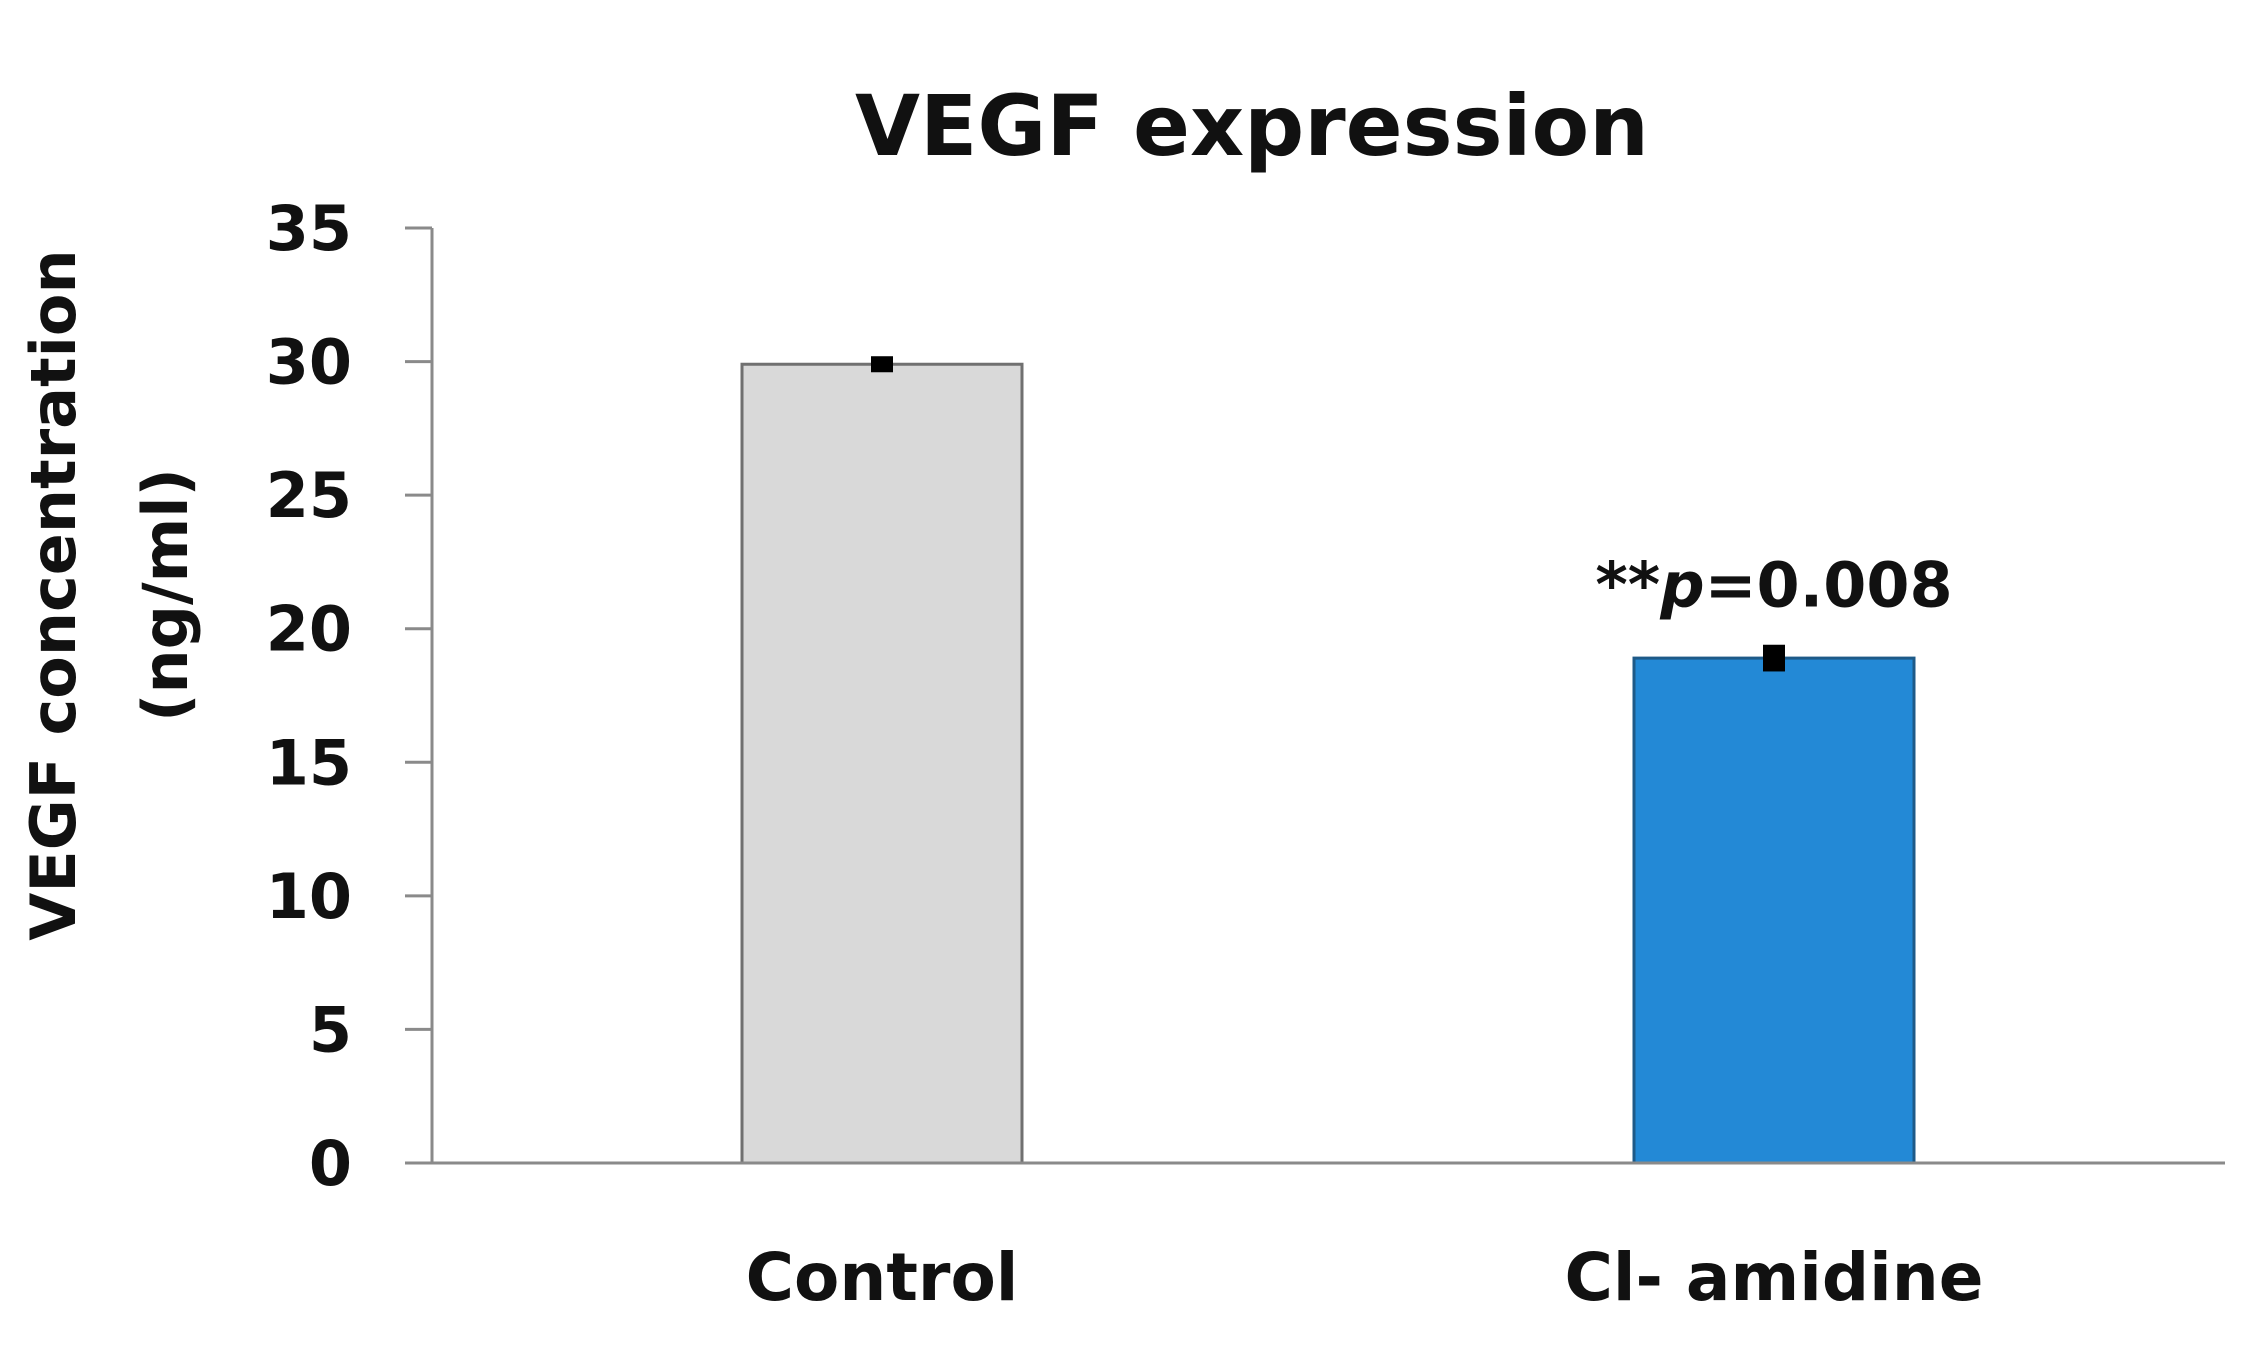 The width and height of the screenshot is (2259, 1353). Describe the element at coordinates (309, 228) in the screenshot. I see `y-tick-label: 35` at that location.